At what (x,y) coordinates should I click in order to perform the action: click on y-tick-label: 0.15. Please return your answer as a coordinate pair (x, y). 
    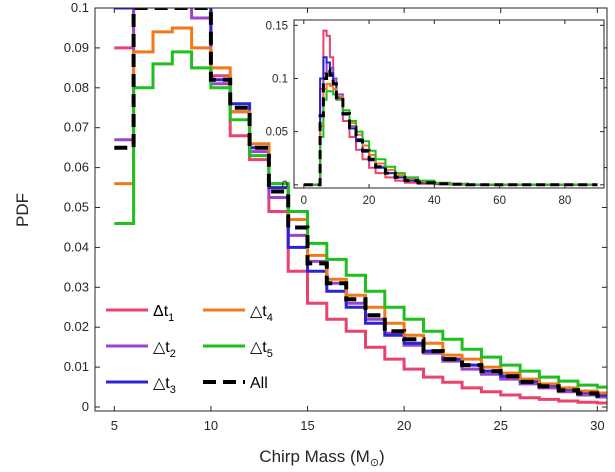
    Looking at the image, I should click on (277, 26).